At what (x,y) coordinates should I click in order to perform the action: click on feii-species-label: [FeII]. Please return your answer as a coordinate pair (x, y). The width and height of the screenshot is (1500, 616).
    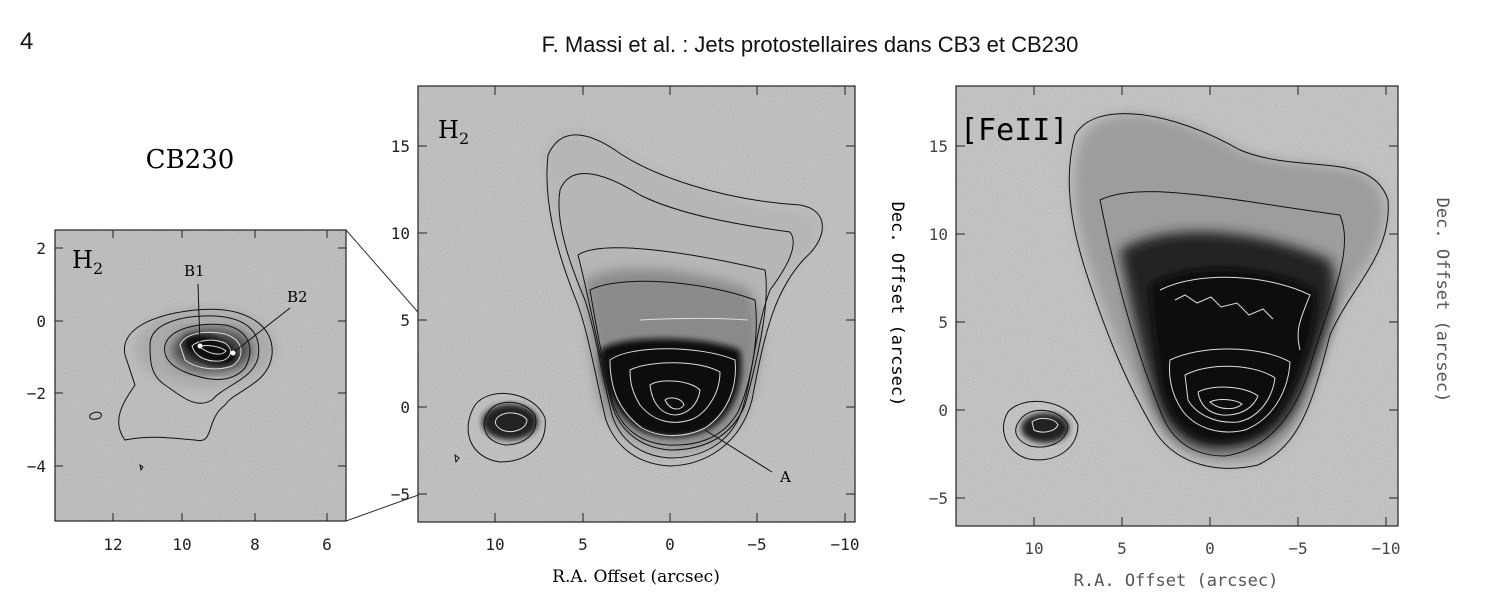
    Looking at the image, I should click on (1014, 130).